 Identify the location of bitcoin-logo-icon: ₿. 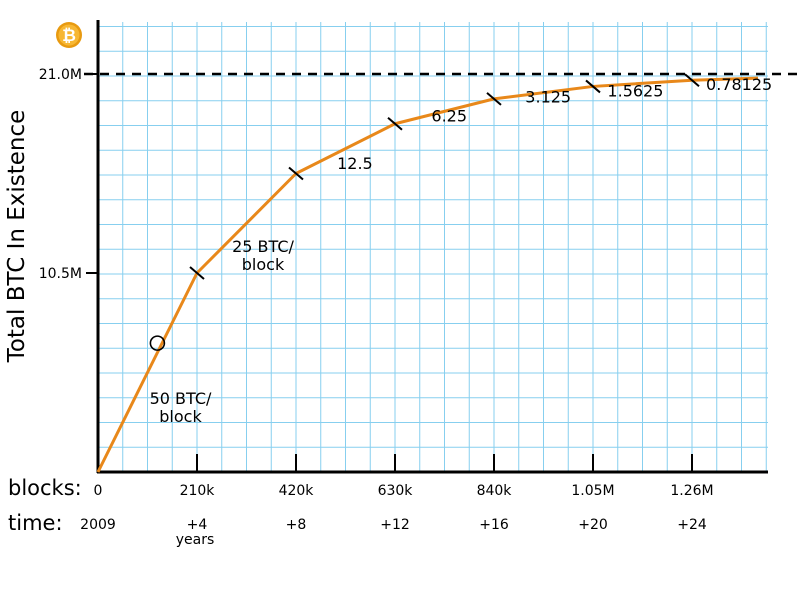
(69, 35).